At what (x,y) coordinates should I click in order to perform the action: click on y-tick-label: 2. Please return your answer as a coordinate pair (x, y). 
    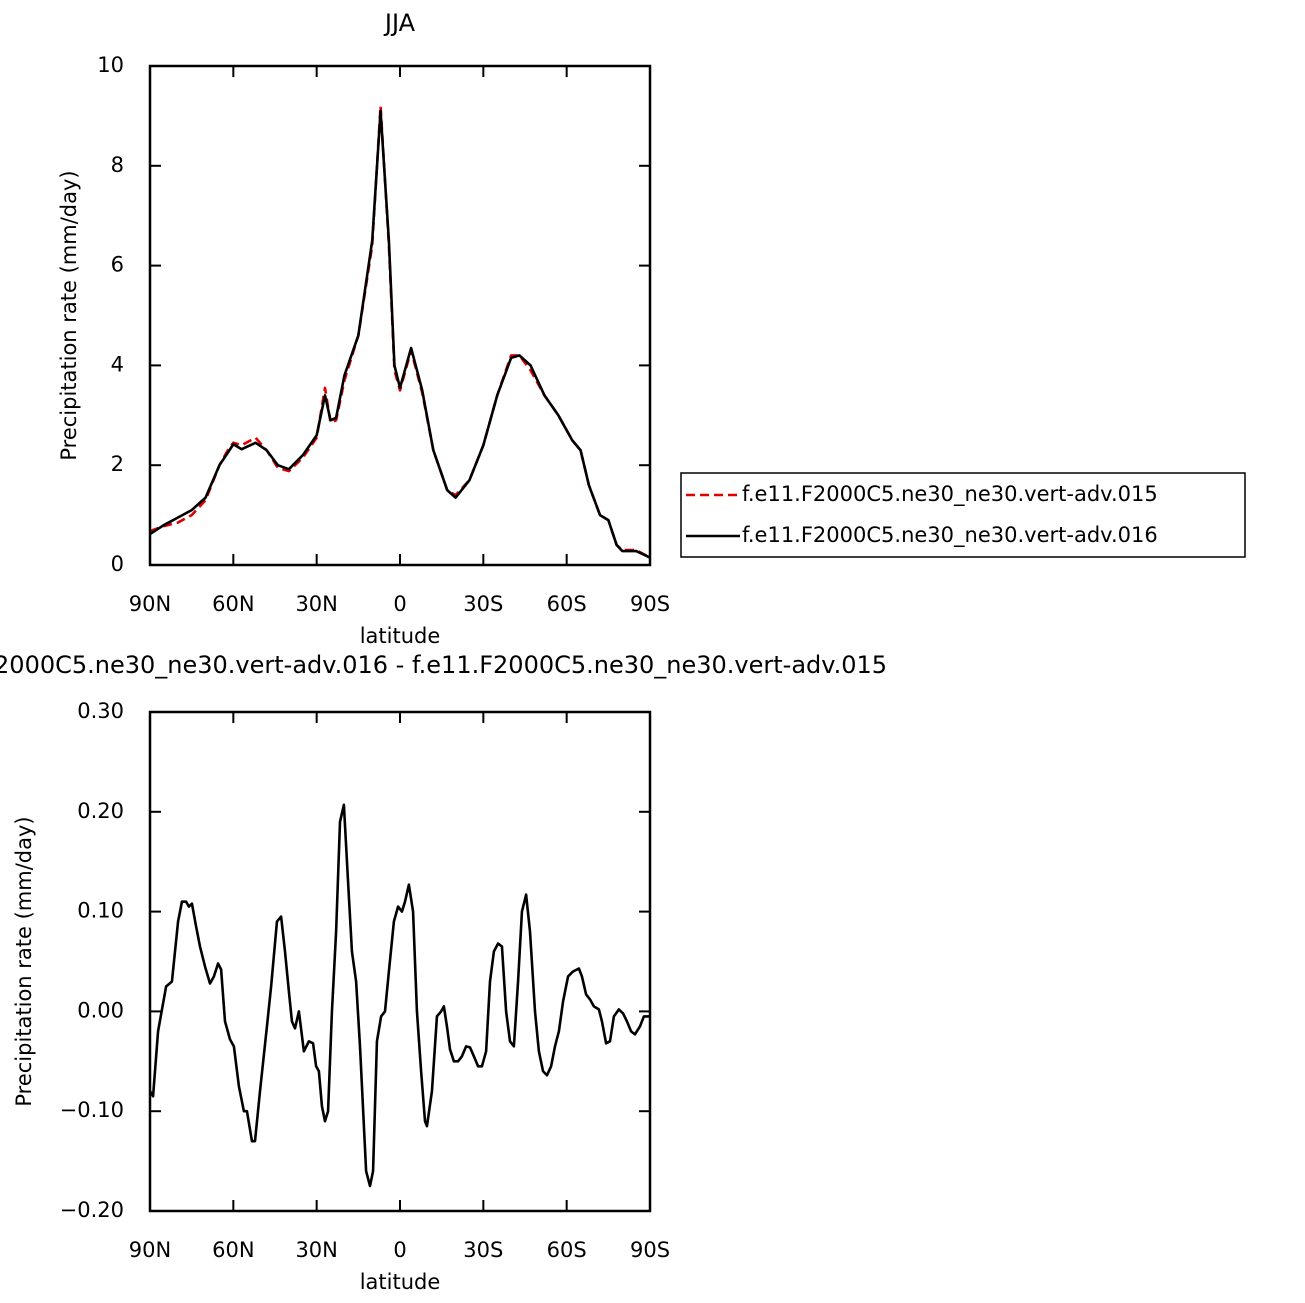
    Looking at the image, I should click on (117, 464).